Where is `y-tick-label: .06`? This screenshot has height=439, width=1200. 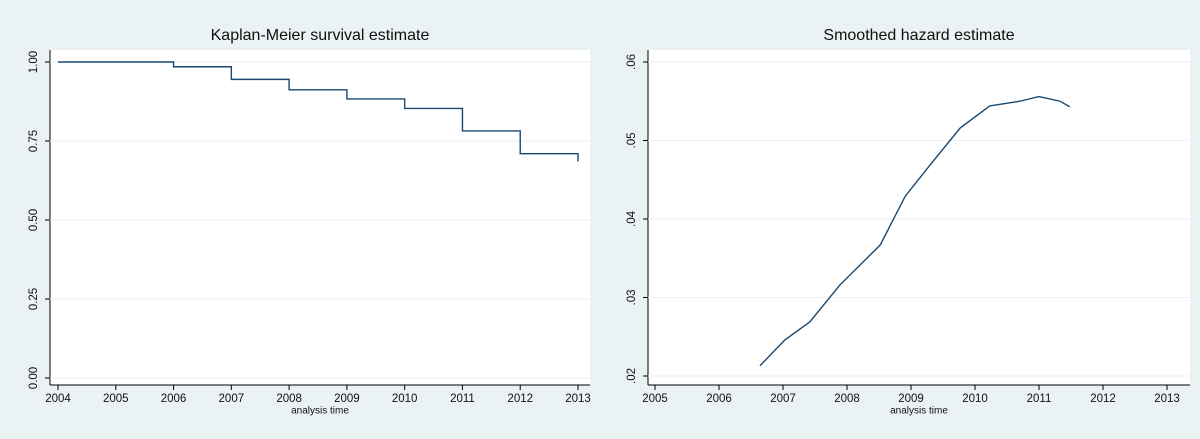
y-tick-label: .06 is located at coordinates (632, 62).